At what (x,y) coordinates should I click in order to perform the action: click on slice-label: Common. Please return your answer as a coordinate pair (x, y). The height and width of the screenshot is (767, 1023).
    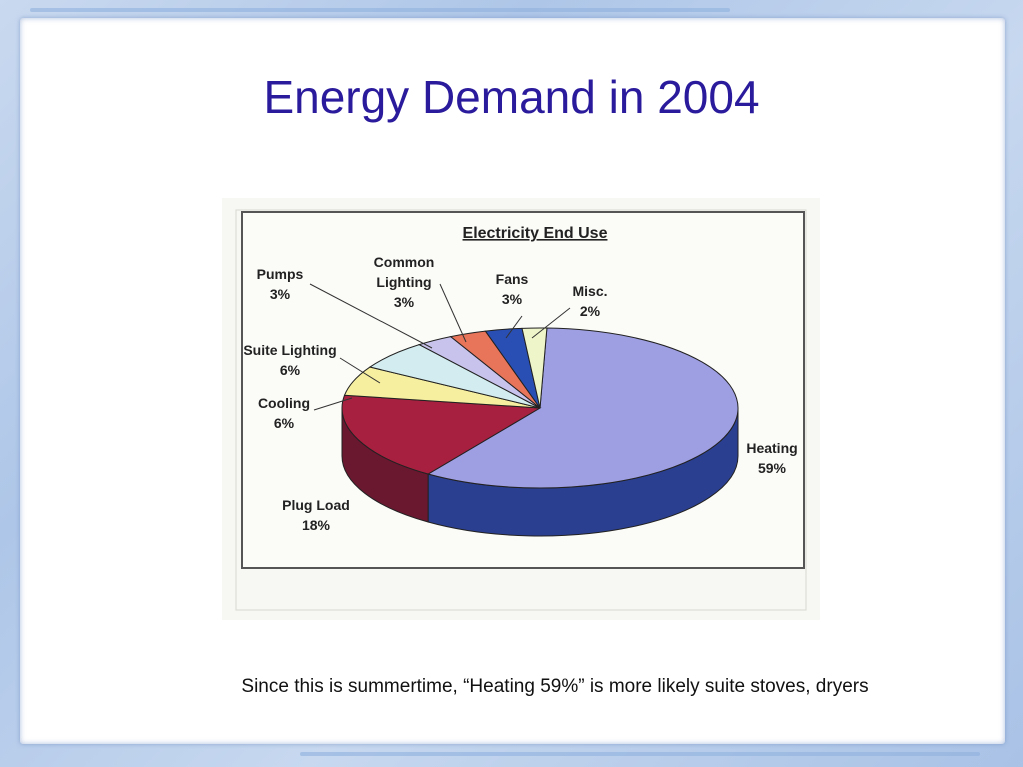
    Looking at the image, I should click on (404, 262).